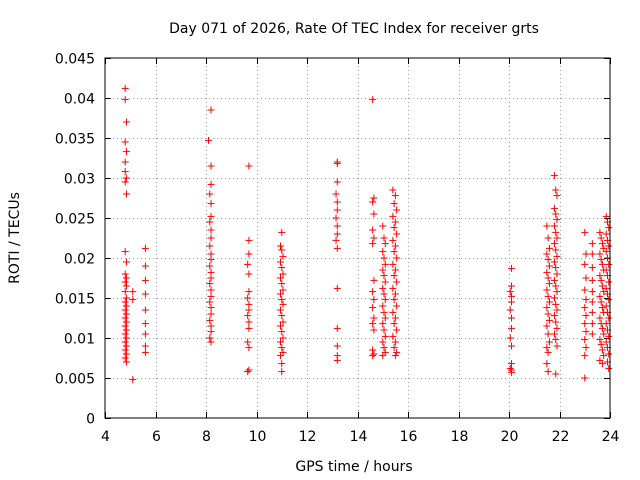 The image size is (640, 480). I want to click on y-tick-label: 0.02, so click(79, 260).